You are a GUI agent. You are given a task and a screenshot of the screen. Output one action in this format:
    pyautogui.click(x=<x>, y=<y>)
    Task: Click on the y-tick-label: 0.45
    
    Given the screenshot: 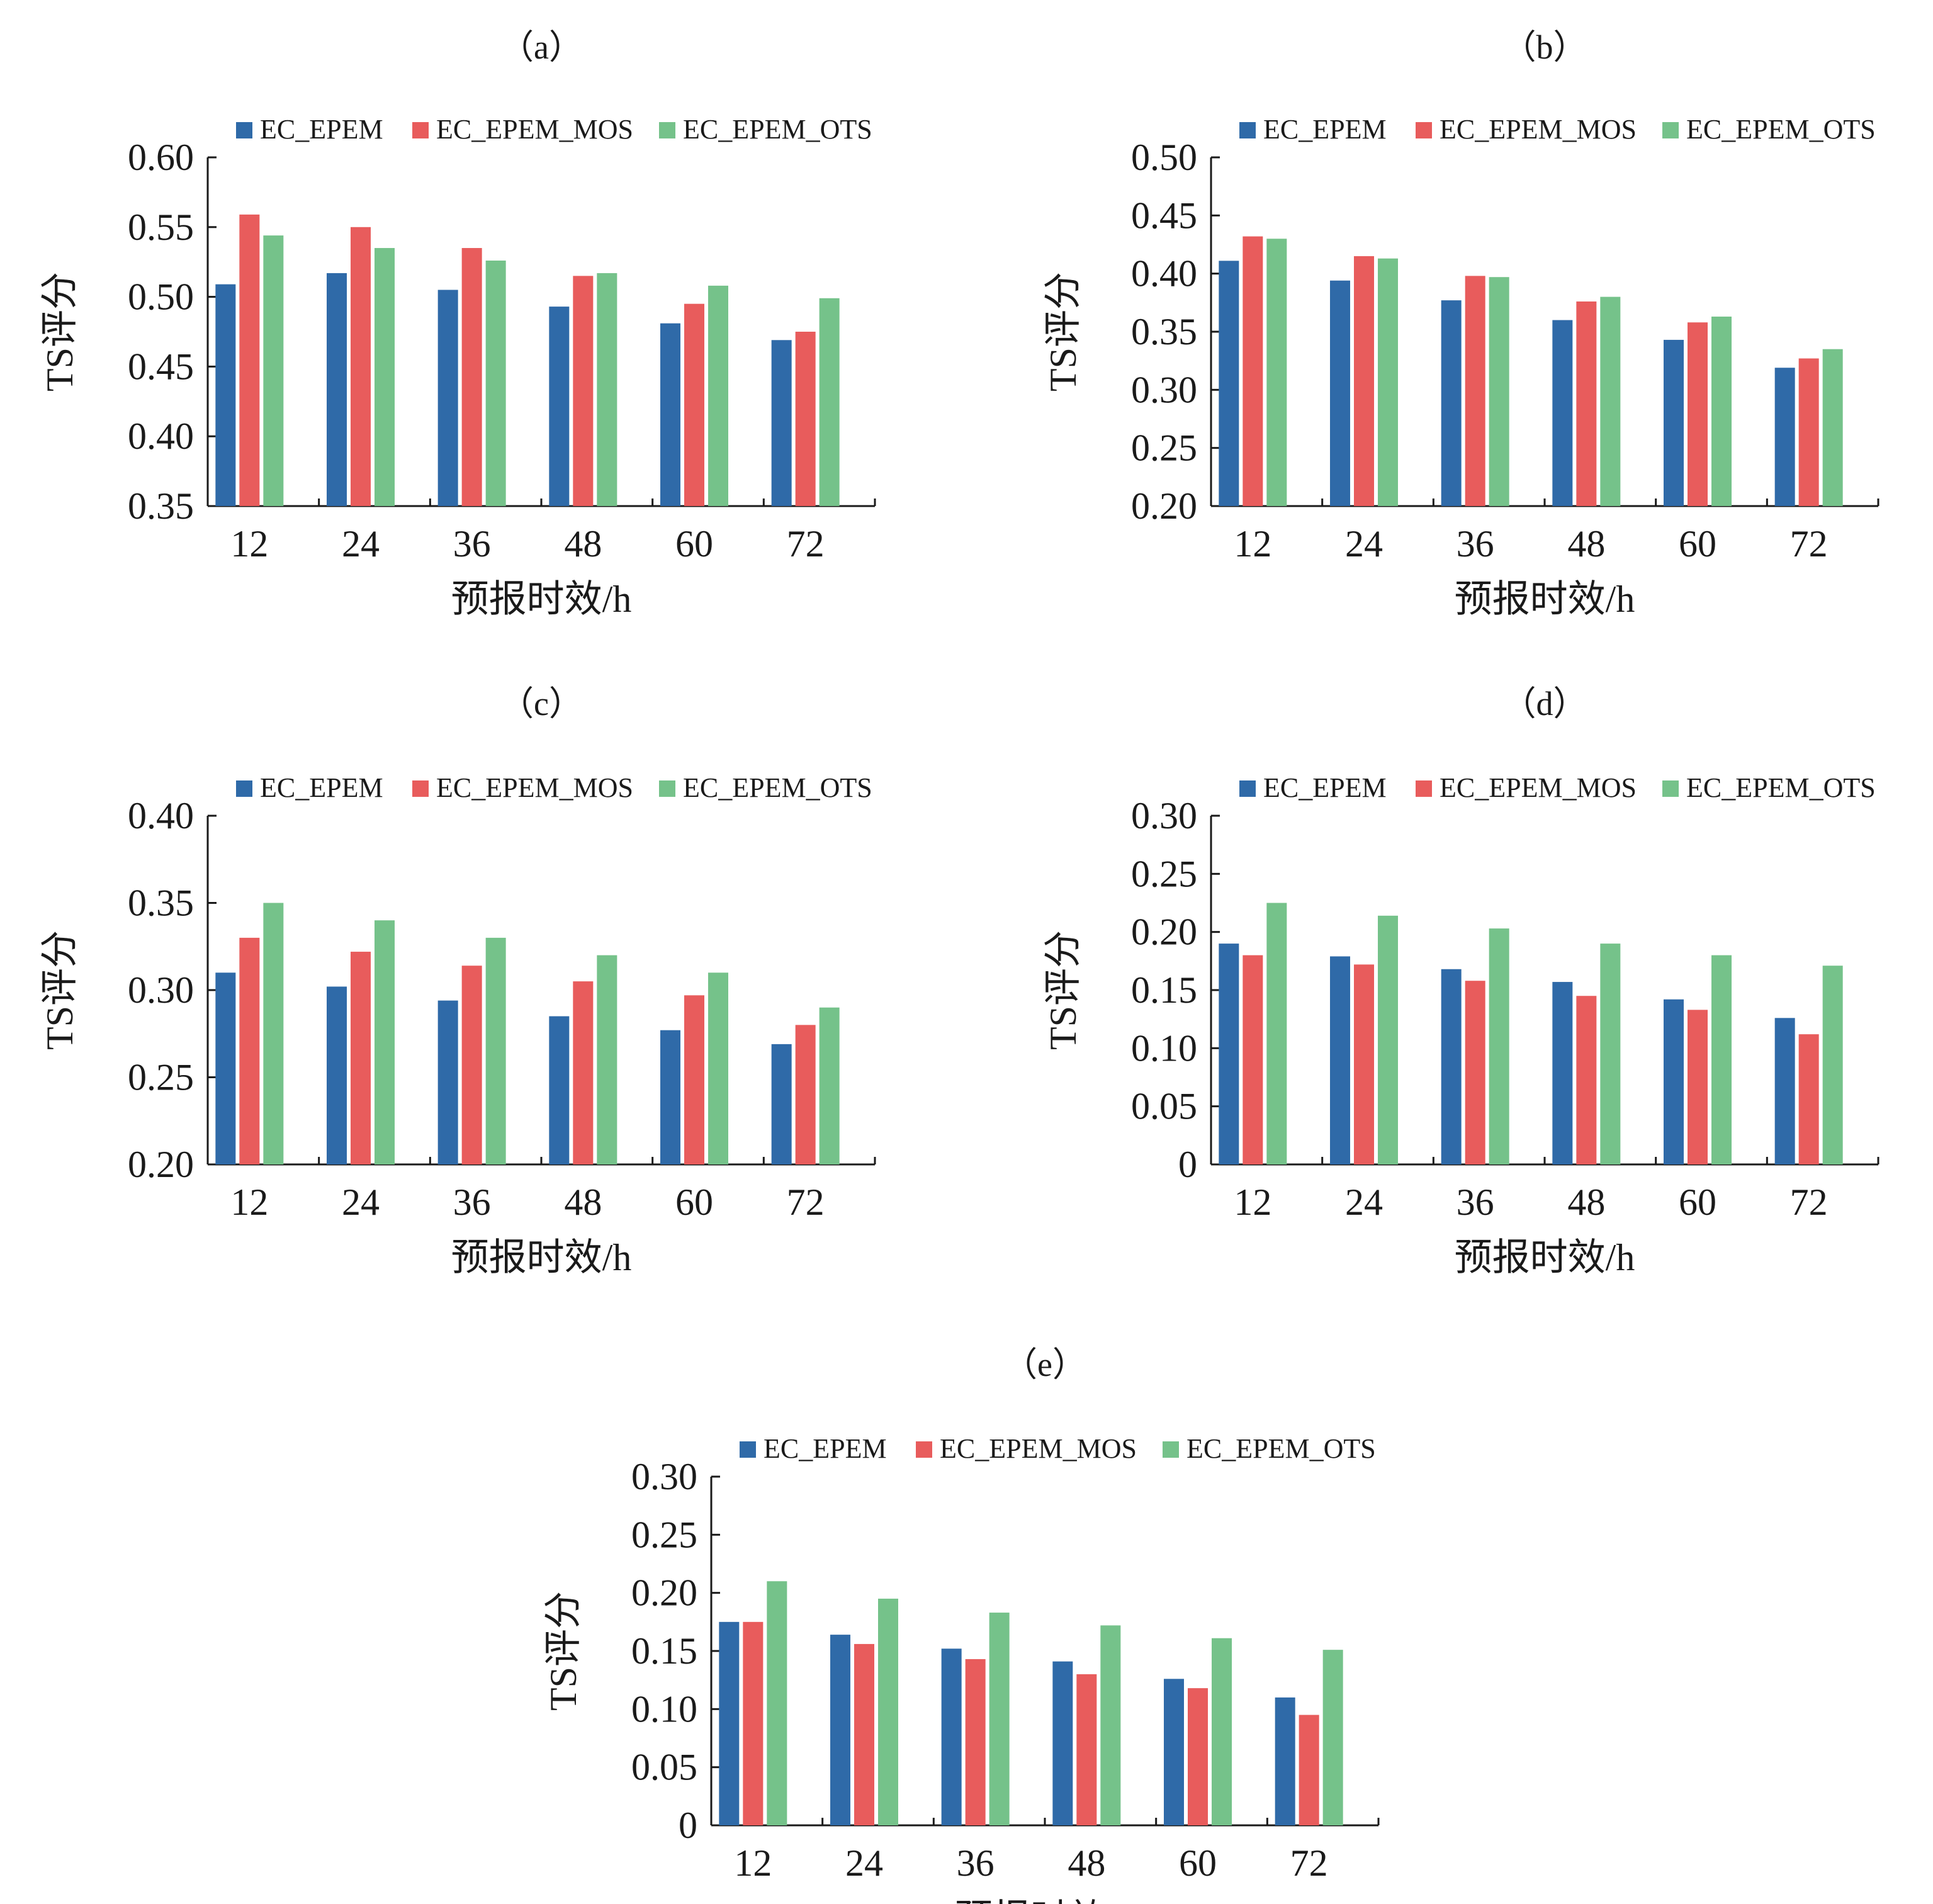 What is the action you would take?
    pyautogui.click(x=161, y=366)
    